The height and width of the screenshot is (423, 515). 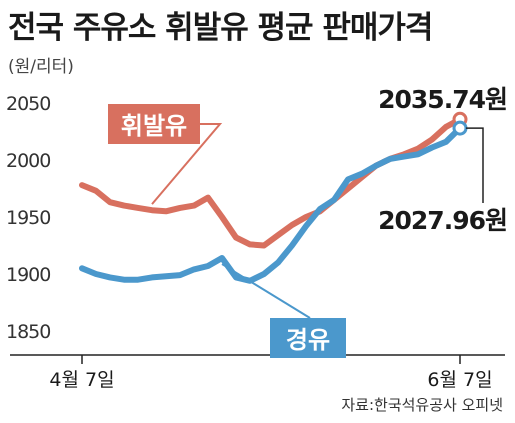 I want to click on series-label-diesel: 경유, so click(x=308, y=340).